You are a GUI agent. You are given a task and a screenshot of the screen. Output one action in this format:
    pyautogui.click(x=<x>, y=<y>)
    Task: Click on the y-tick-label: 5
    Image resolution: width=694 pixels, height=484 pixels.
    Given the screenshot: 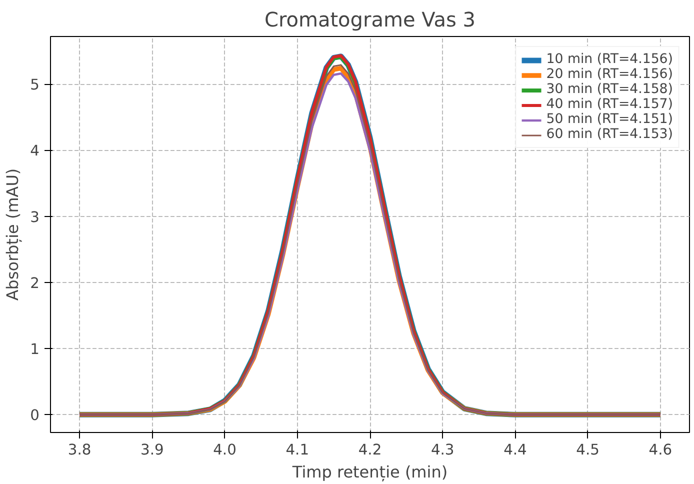 What is the action you would take?
    pyautogui.click(x=35, y=85)
    